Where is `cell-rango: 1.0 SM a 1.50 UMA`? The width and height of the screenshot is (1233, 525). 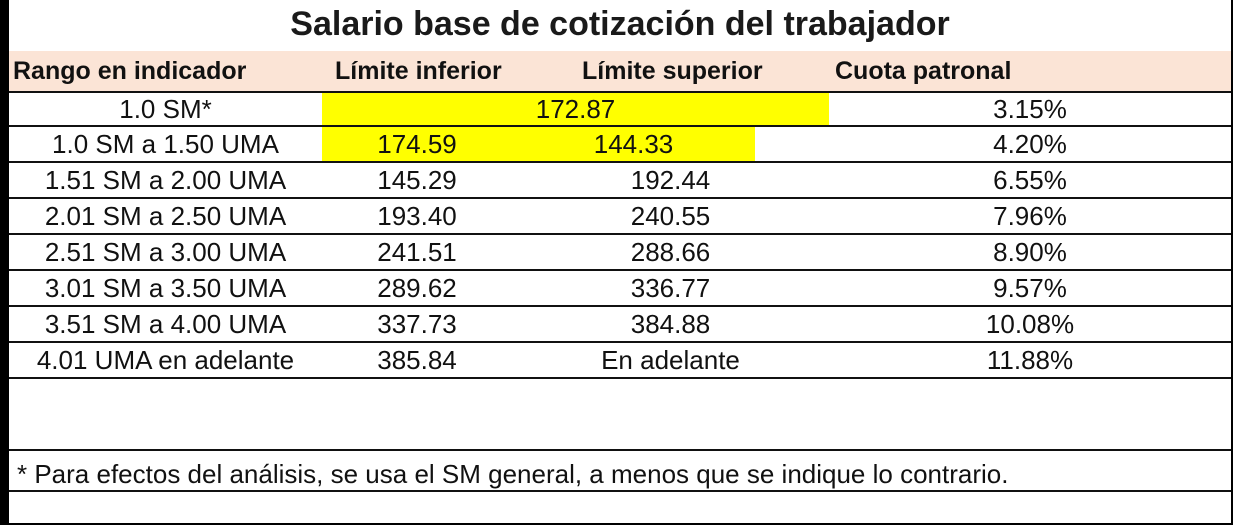
cell-rango: 1.0 SM a 1.50 UMA is located at coordinates (165, 143).